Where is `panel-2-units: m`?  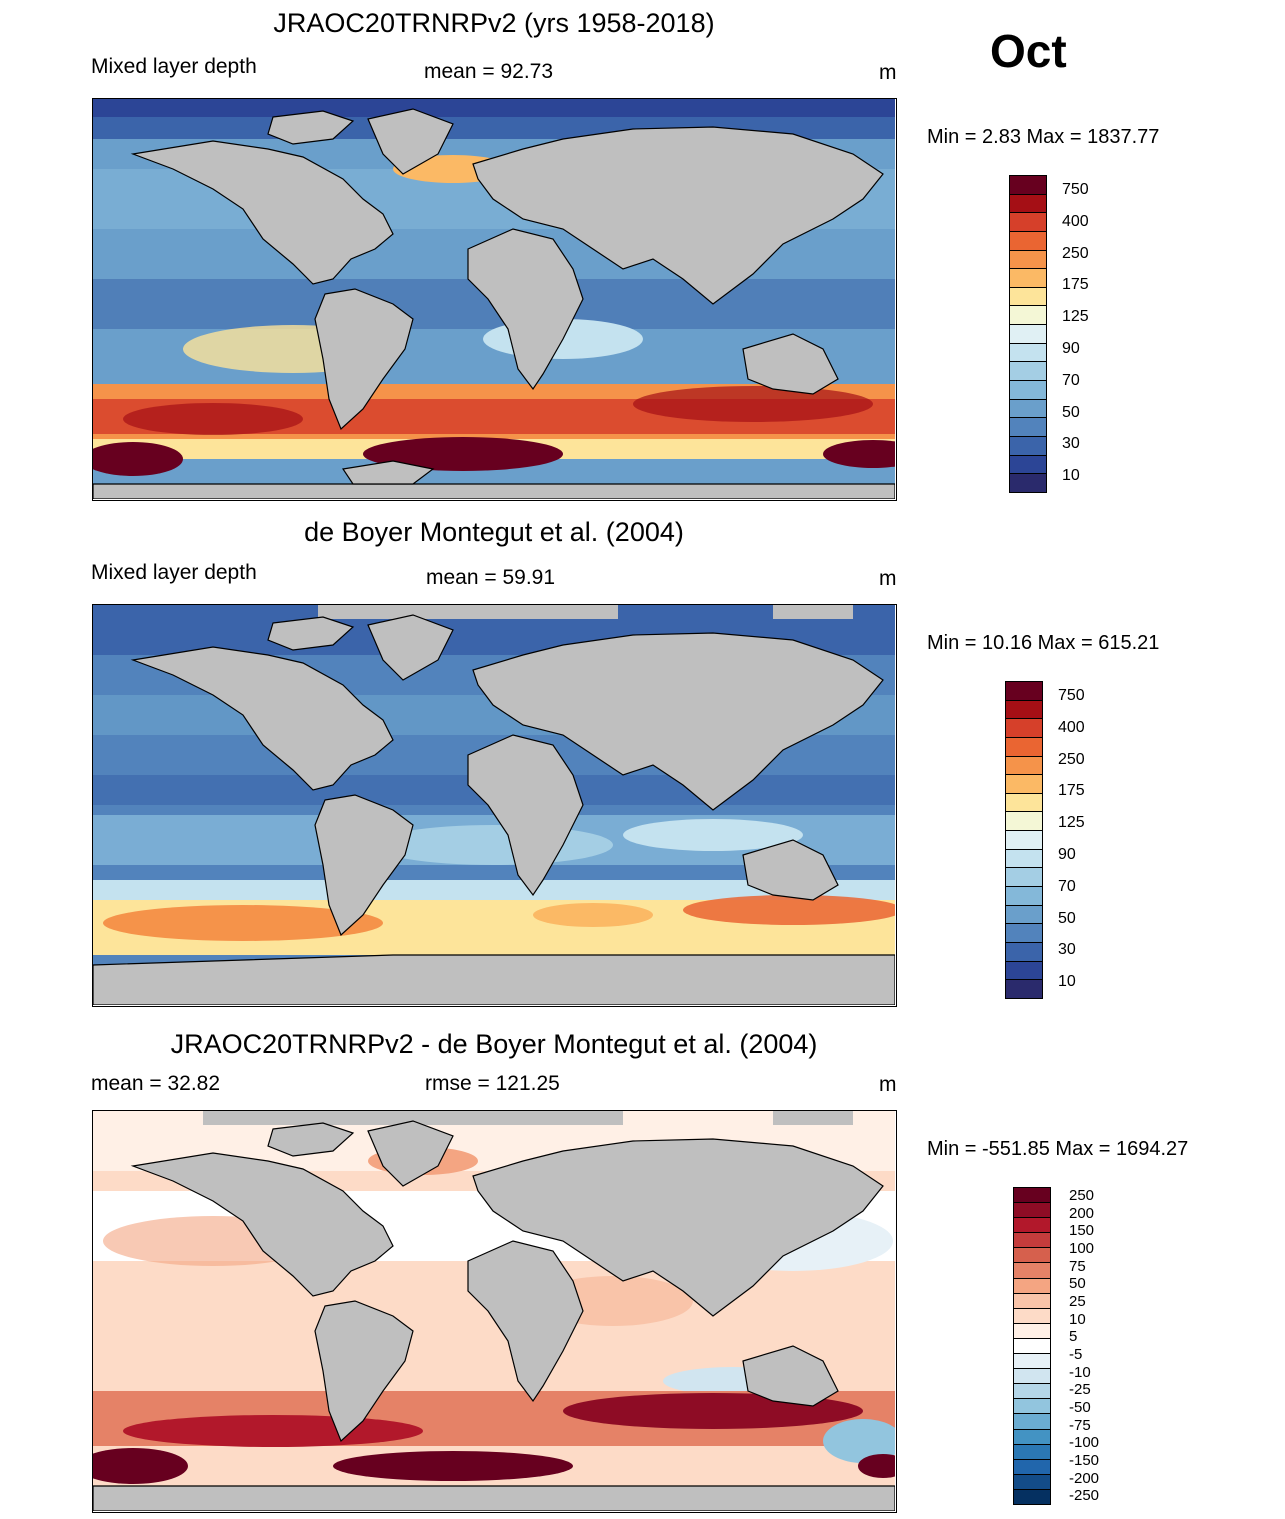 panel-2-units: m is located at coordinates (888, 578).